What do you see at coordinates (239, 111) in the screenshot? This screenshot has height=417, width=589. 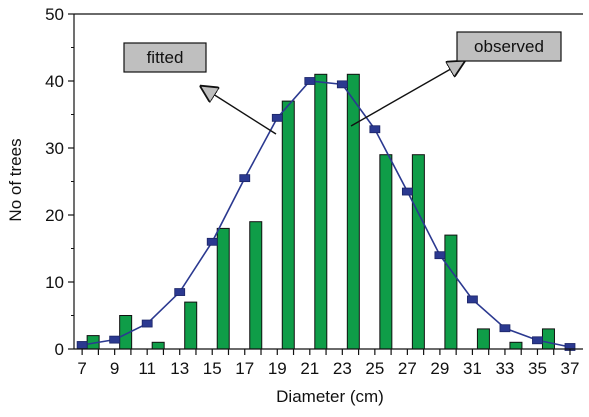 I see `fitted-arrow` at bounding box center [239, 111].